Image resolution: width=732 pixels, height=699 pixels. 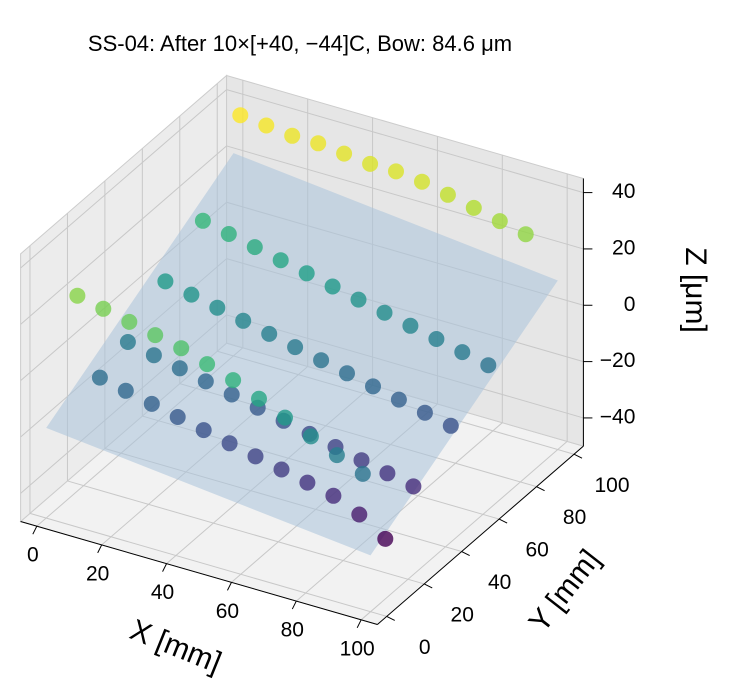 What do you see at coordinates (357, 648) in the screenshot?
I see `x-tick-label: 100` at bounding box center [357, 648].